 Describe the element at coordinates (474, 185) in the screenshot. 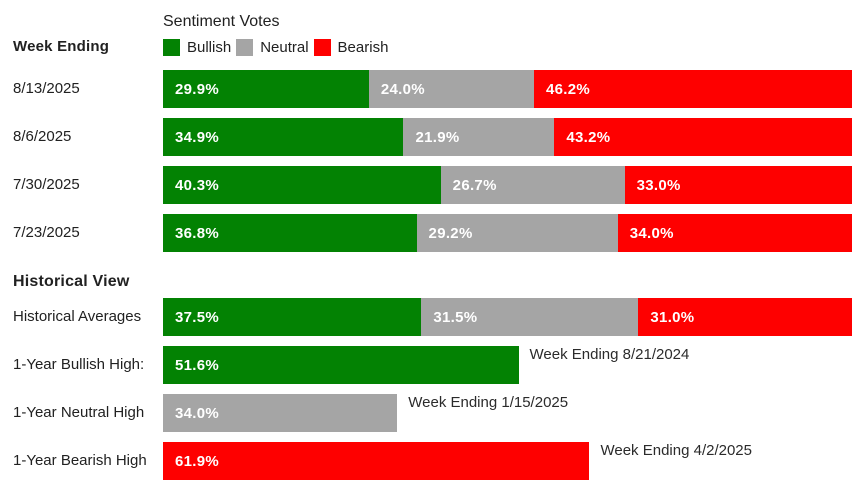

I see `neutral-value-label: 26.7%` at that location.